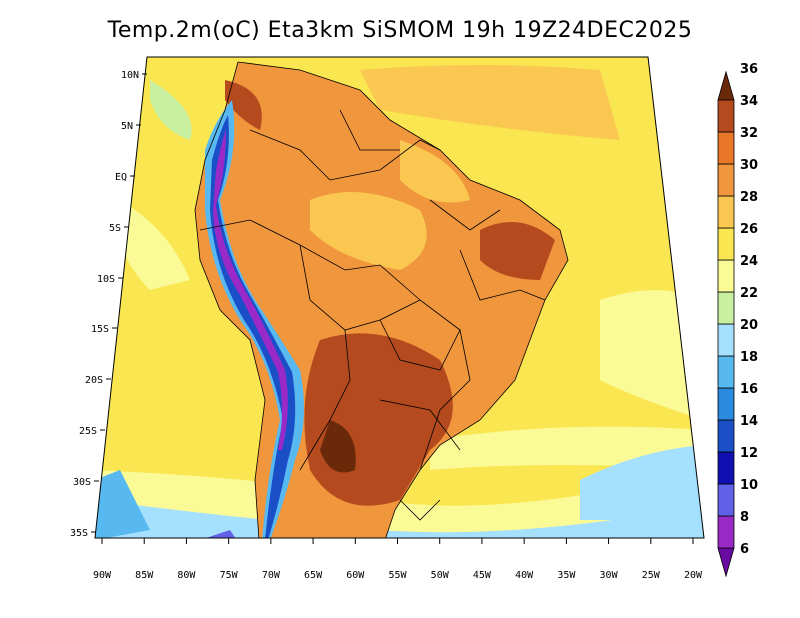  I want to click on colorbar-label: 34, so click(749, 101).